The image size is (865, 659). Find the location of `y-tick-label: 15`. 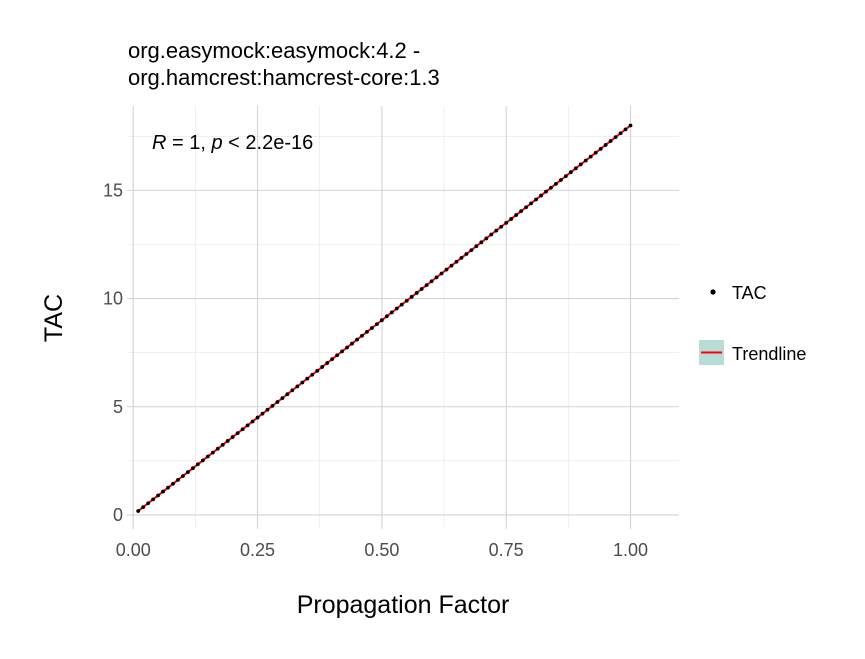

y-tick-label: 15 is located at coordinates (113, 190).